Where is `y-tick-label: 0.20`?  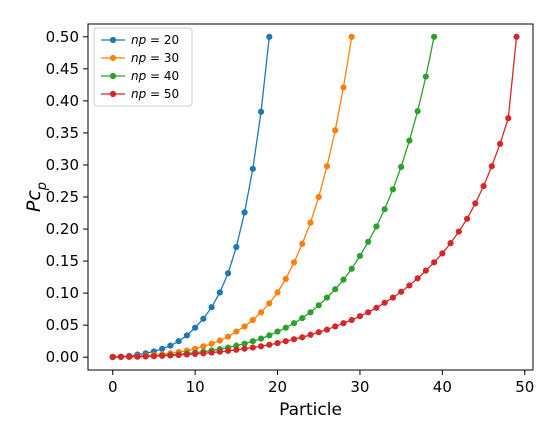 y-tick-label: 0.20 is located at coordinates (62, 229).